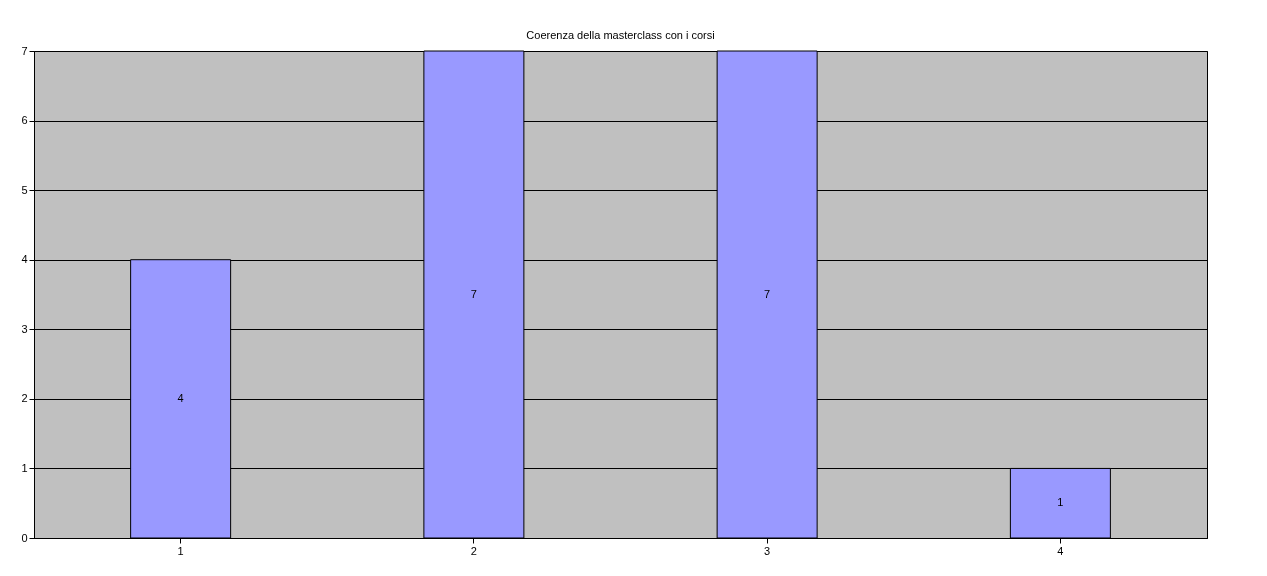  I want to click on y-tick-label: 7, so click(24, 50).